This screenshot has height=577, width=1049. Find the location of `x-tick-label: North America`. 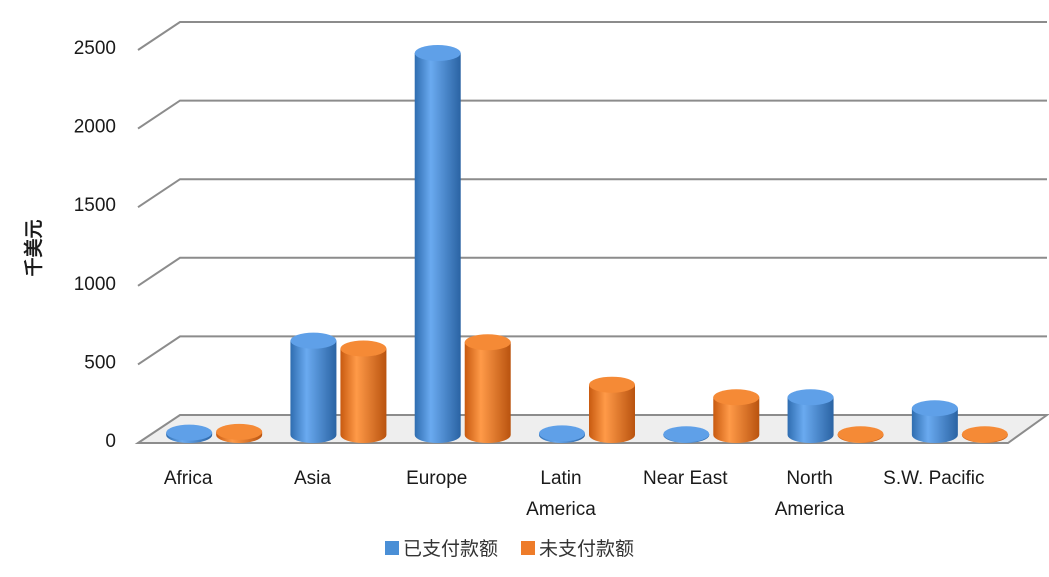

x-tick-label: North America is located at coordinates (810, 494).